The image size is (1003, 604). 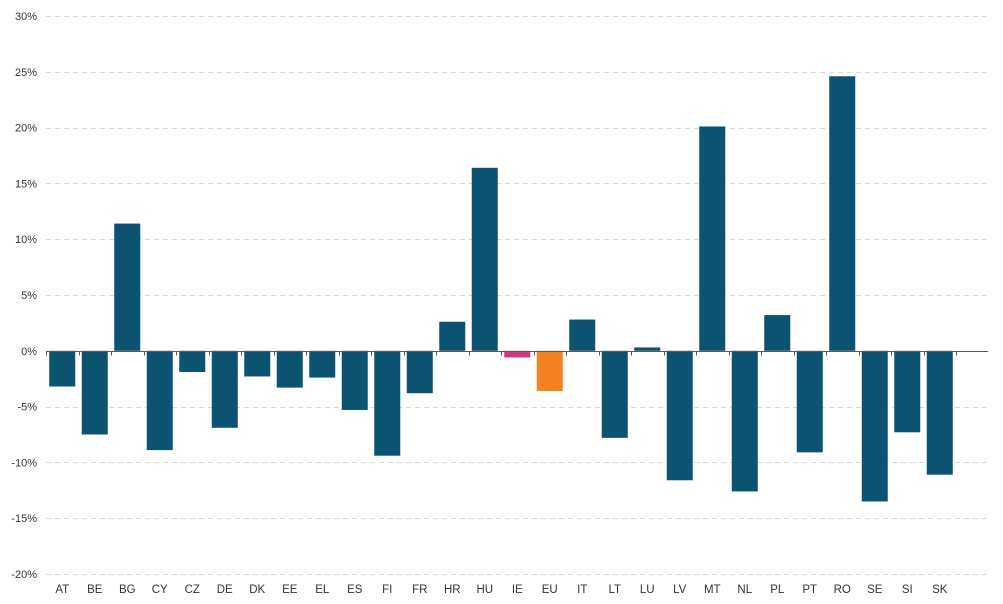 What do you see at coordinates (159, 400) in the screenshot?
I see `bar-cy` at bounding box center [159, 400].